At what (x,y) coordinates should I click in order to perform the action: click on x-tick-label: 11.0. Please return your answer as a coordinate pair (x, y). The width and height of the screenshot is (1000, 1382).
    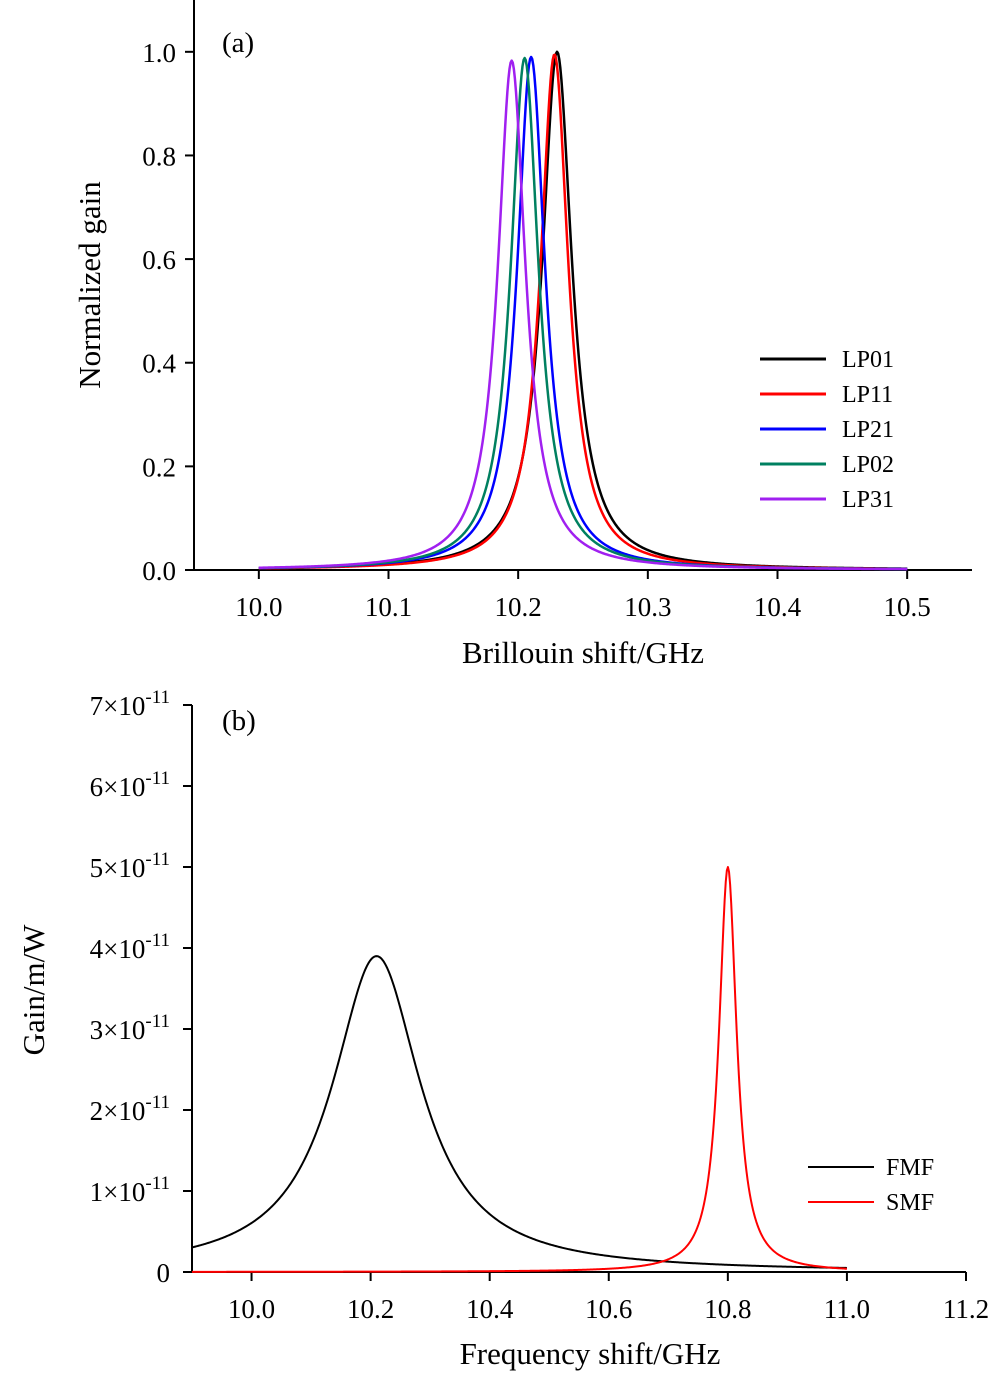
    Looking at the image, I should click on (847, 1309).